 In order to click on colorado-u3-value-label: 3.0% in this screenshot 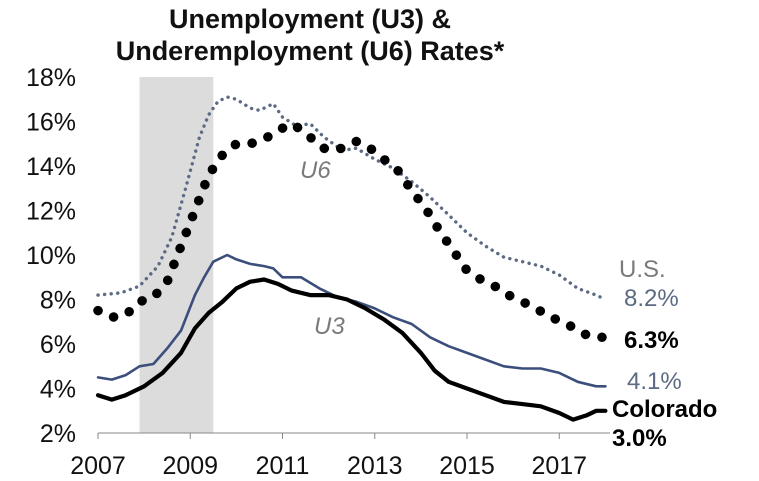, I will do `click(639, 438)`.